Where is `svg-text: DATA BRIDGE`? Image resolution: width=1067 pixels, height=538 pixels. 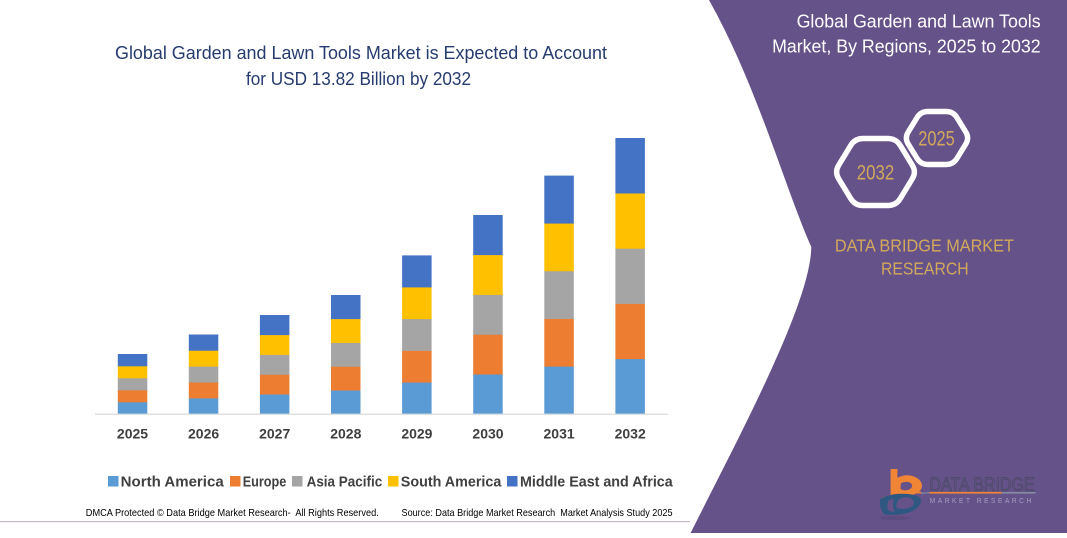 svg-text: DATA BRIDGE is located at coordinates (981, 485).